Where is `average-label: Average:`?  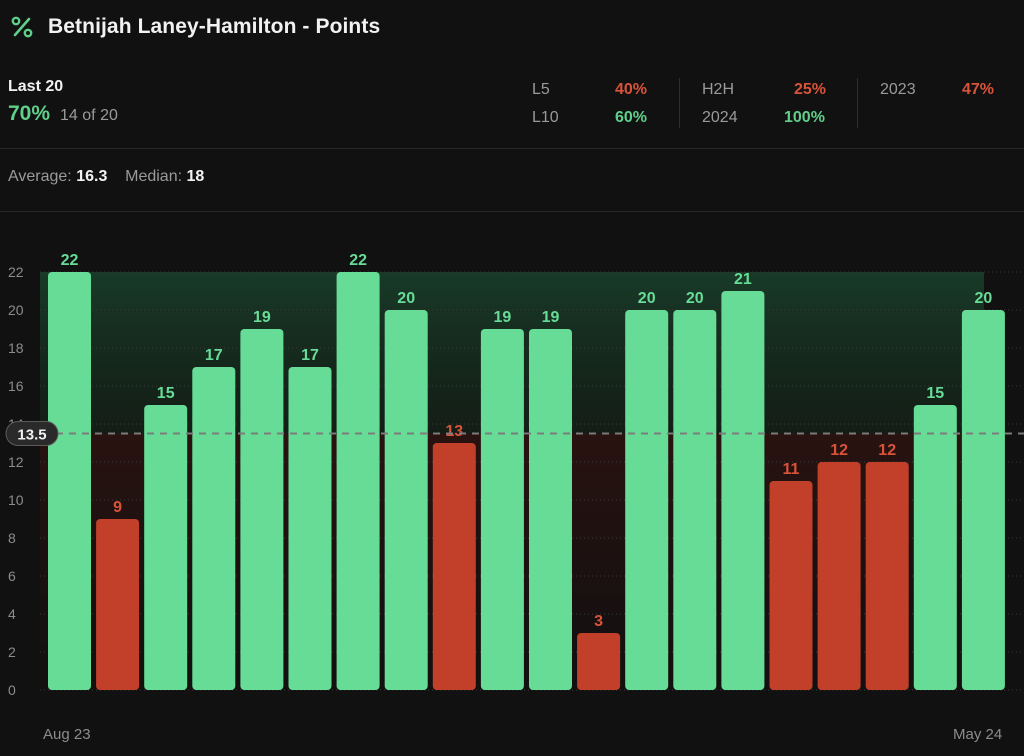
average-label: Average: is located at coordinates (40, 176).